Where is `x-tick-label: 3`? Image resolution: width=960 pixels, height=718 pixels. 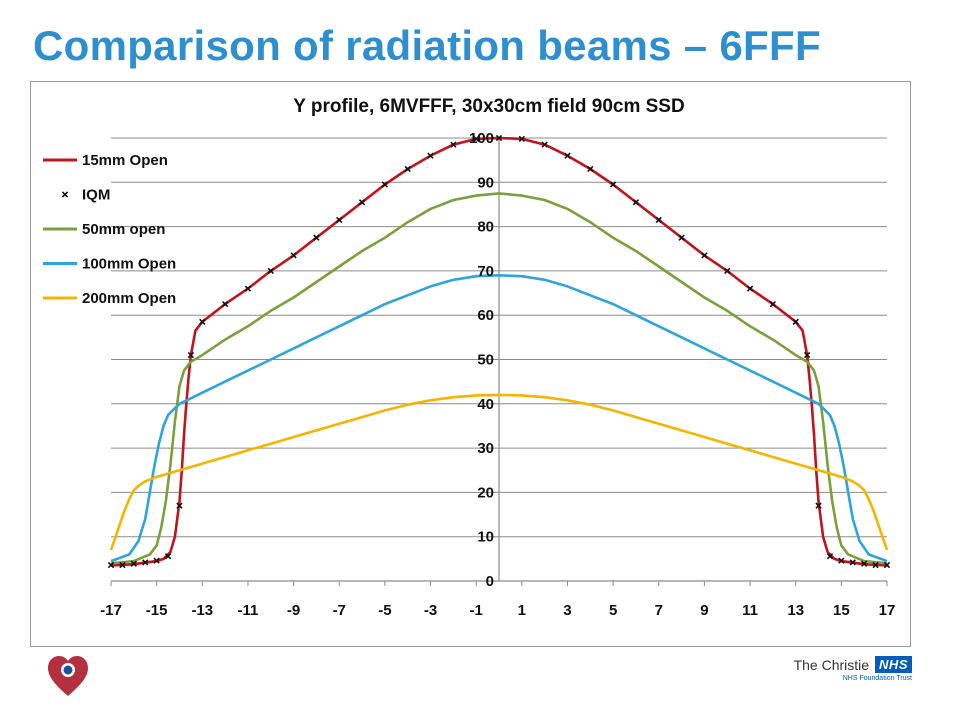 x-tick-label: 3 is located at coordinates (567, 610).